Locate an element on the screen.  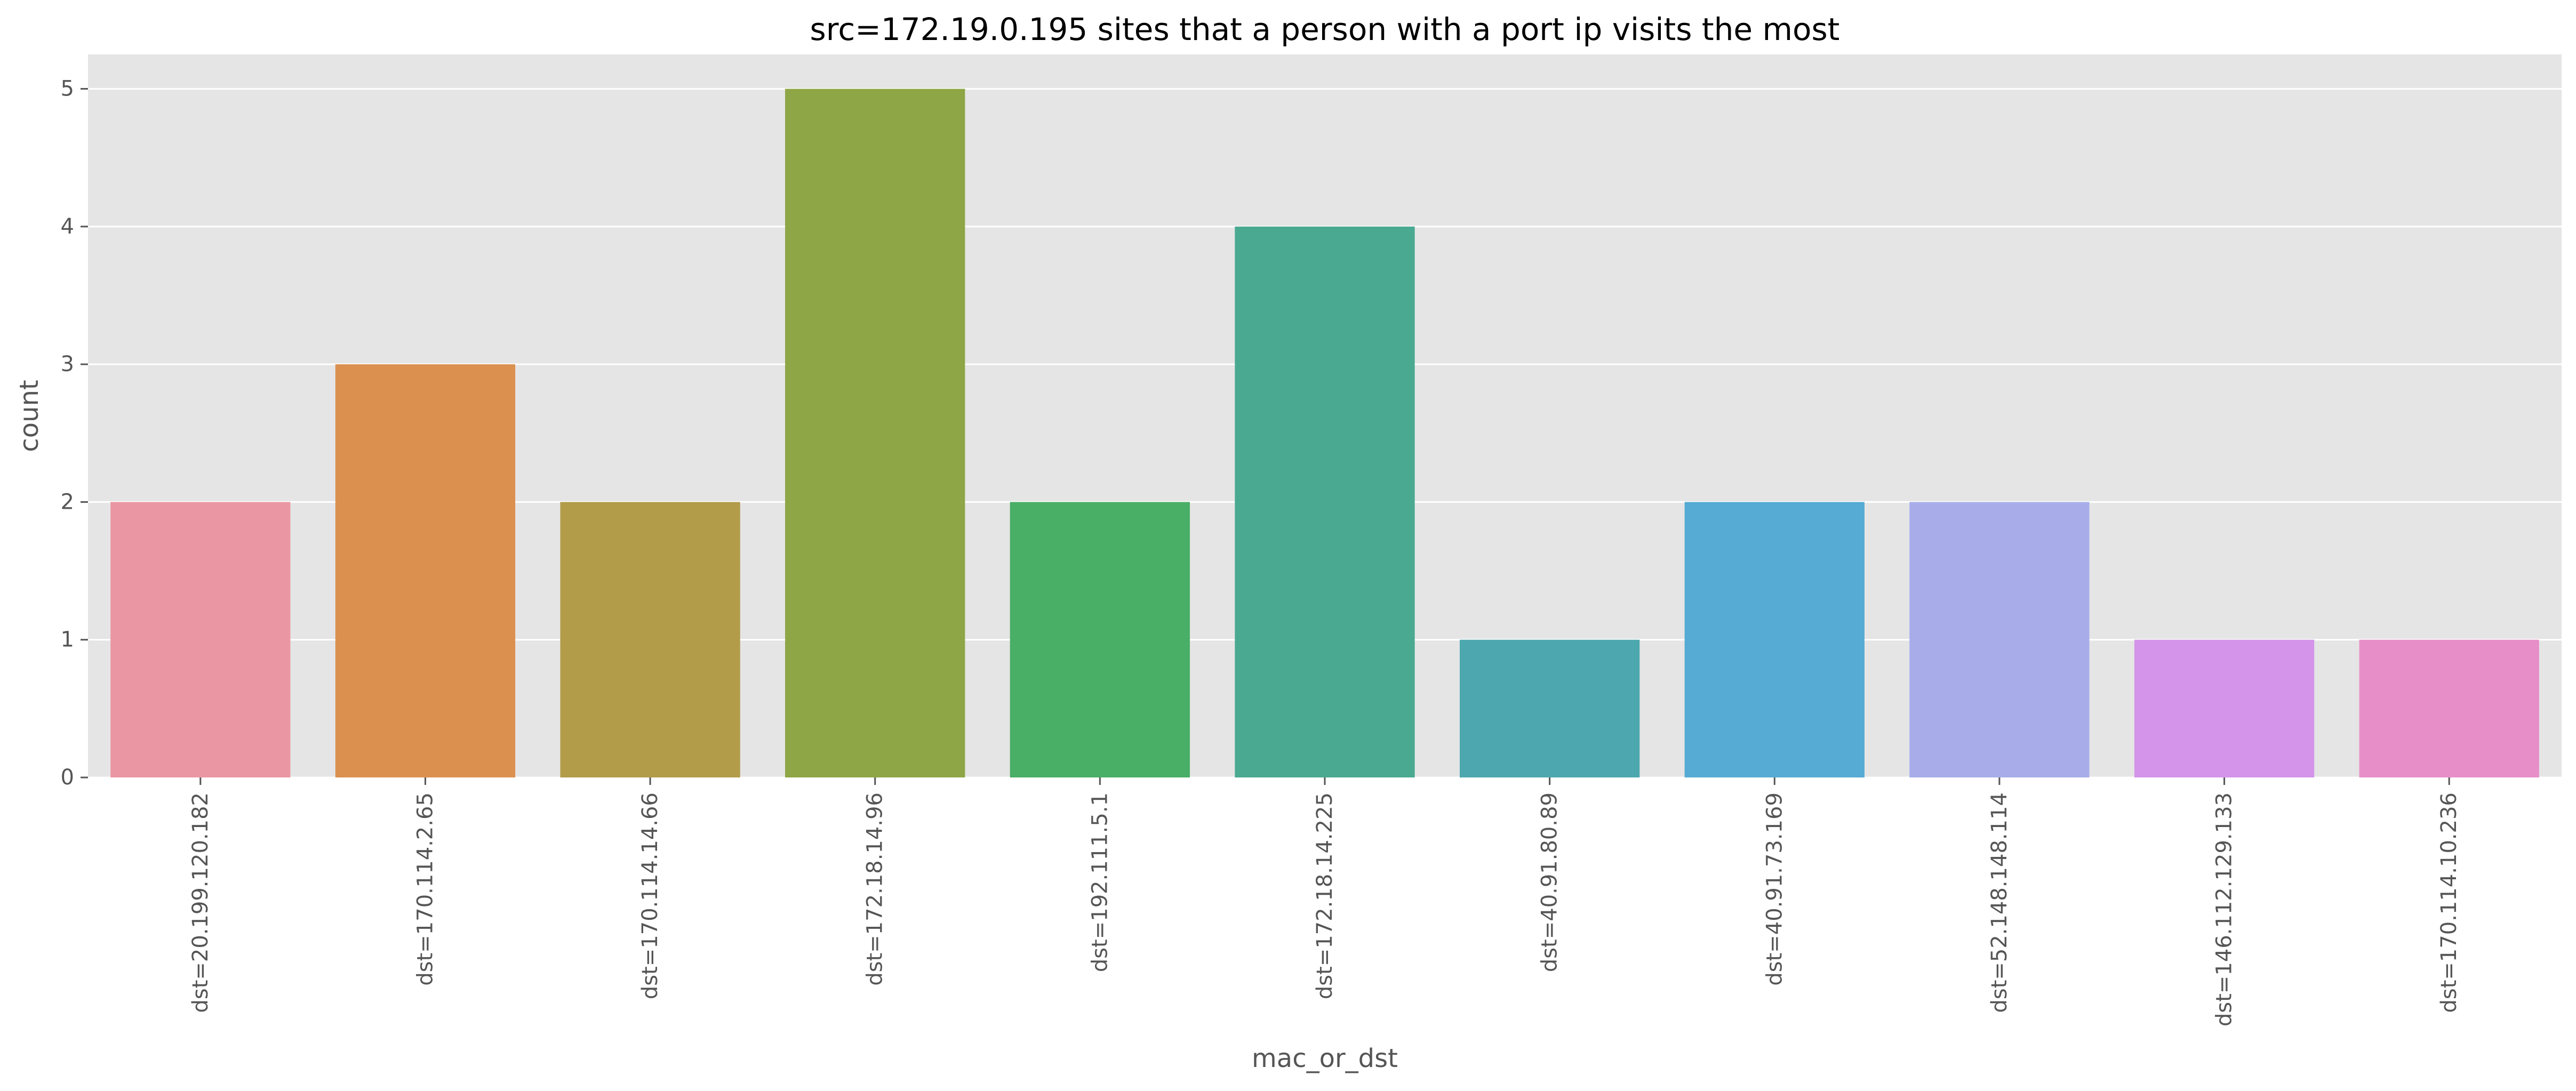
x-axis-label: mac_or_dst is located at coordinates (1325, 1058).